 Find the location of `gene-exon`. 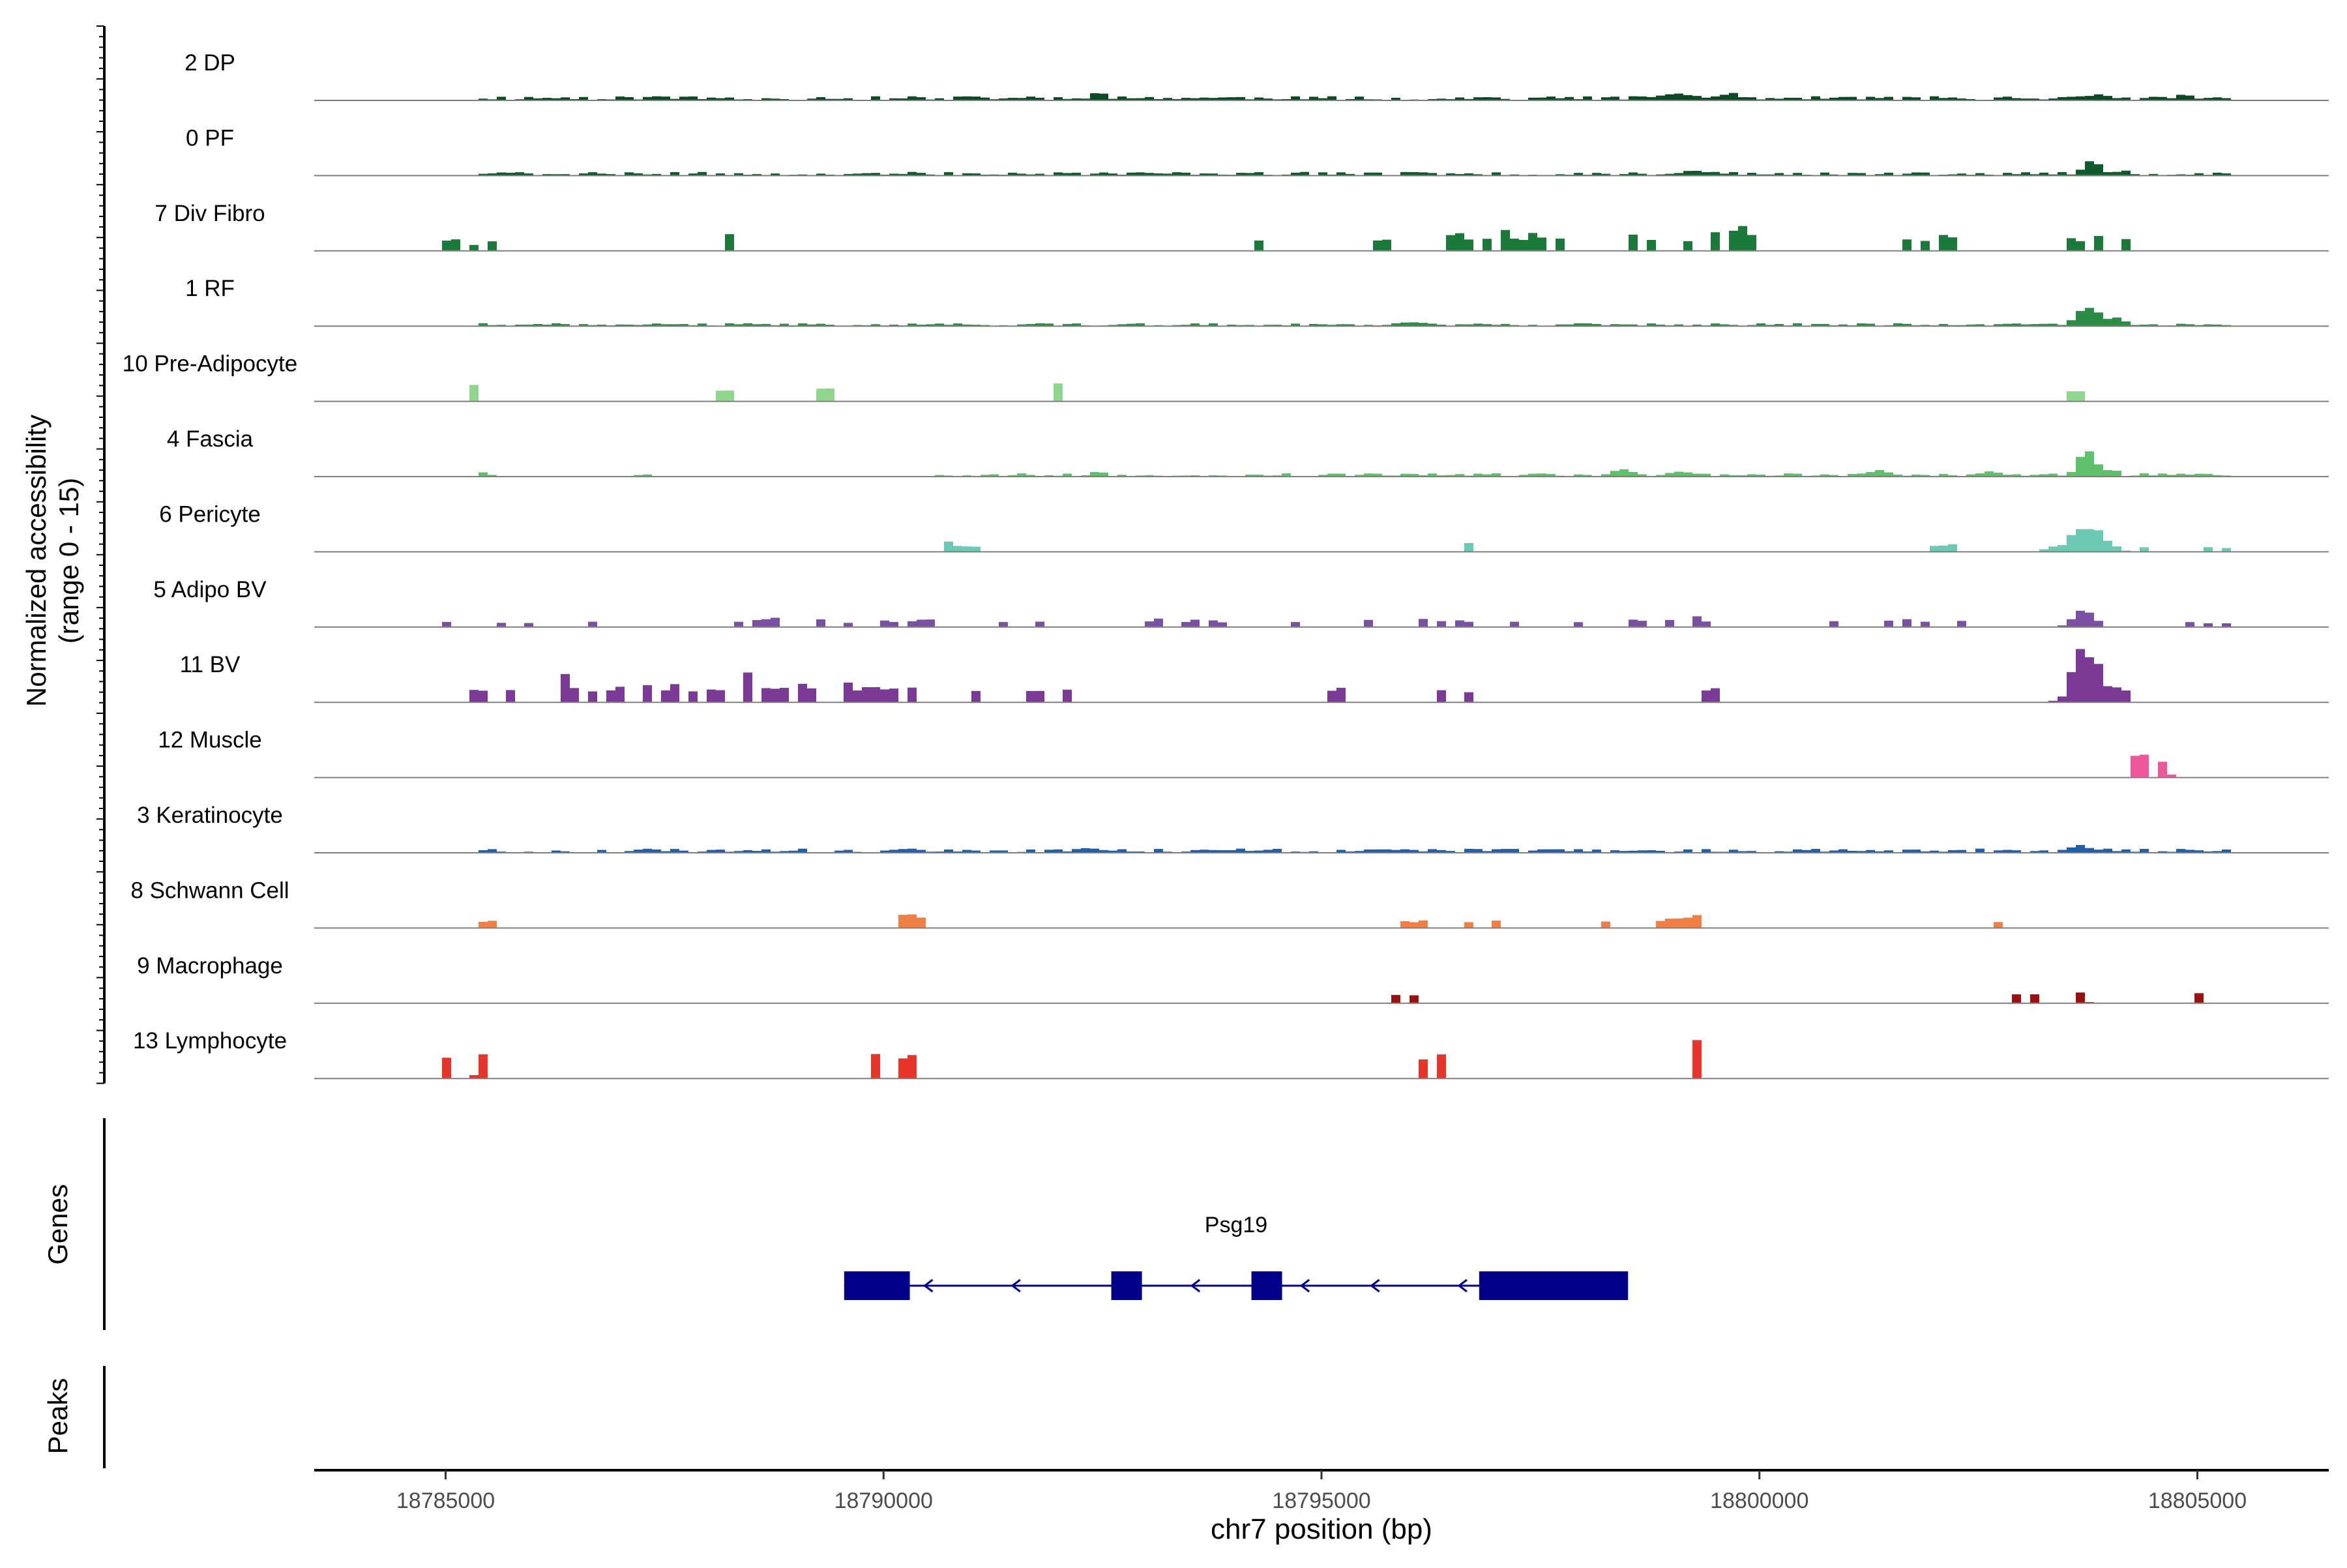

gene-exon is located at coordinates (877, 1286).